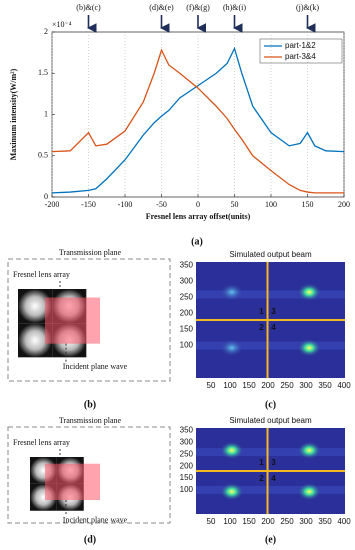 This screenshot has width=355, height=550. Describe the element at coordinates (270, 404) in the screenshot. I see `caption: (c)` at that location.